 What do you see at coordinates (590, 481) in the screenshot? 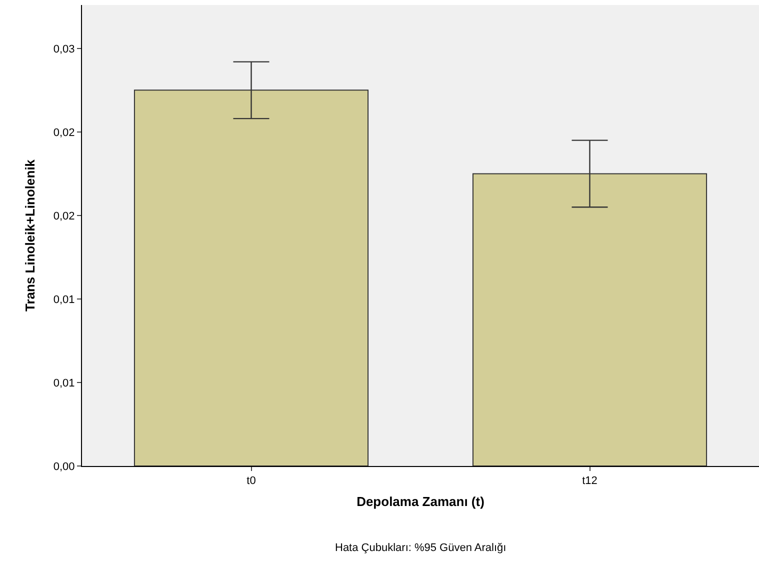
I see `x-tick-label: t12` at bounding box center [590, 481].